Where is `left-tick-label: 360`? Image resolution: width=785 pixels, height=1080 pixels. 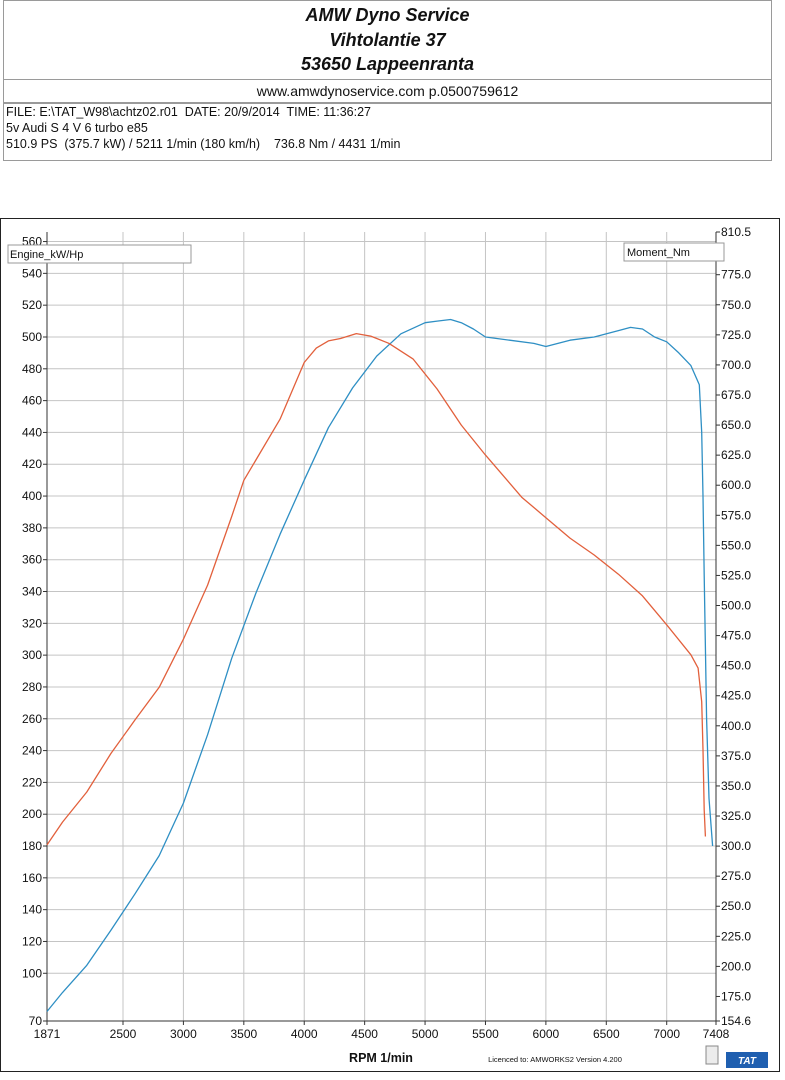 left-tick-label: 360 is located at coordinates (32, 560).